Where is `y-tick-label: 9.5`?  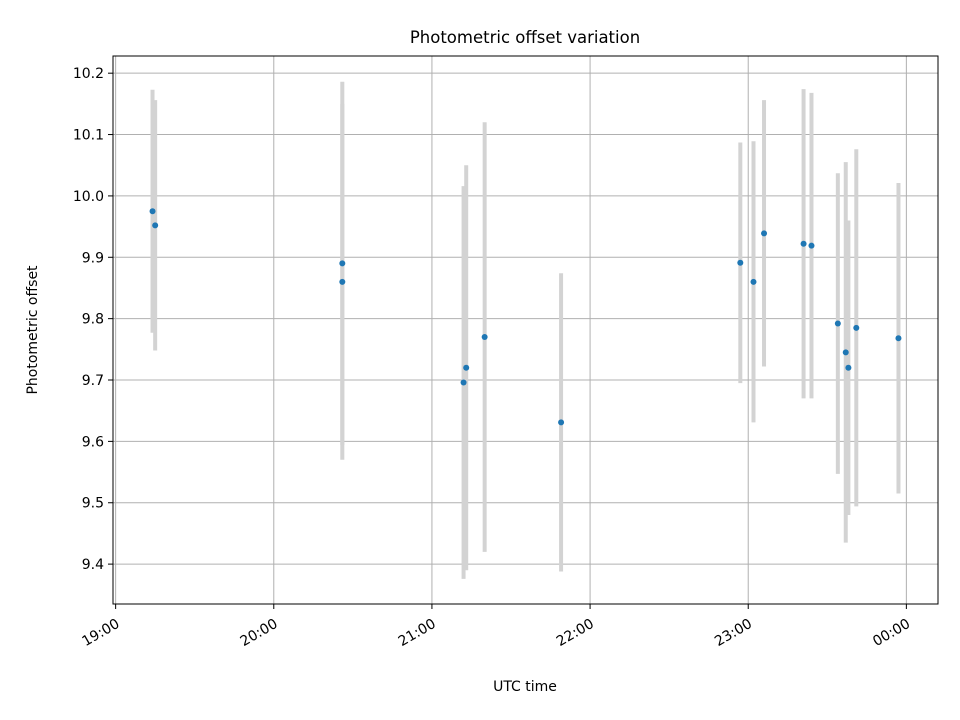
y-tick-label: 9.5 is located at coordinates (93, 504).